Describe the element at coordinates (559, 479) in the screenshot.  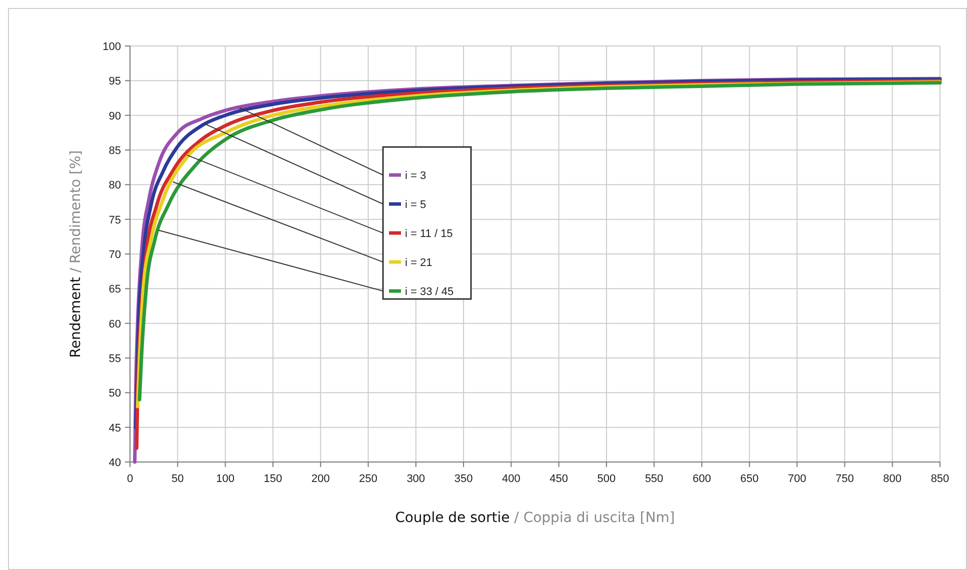
I see `x-tick-label: 450` at that location.